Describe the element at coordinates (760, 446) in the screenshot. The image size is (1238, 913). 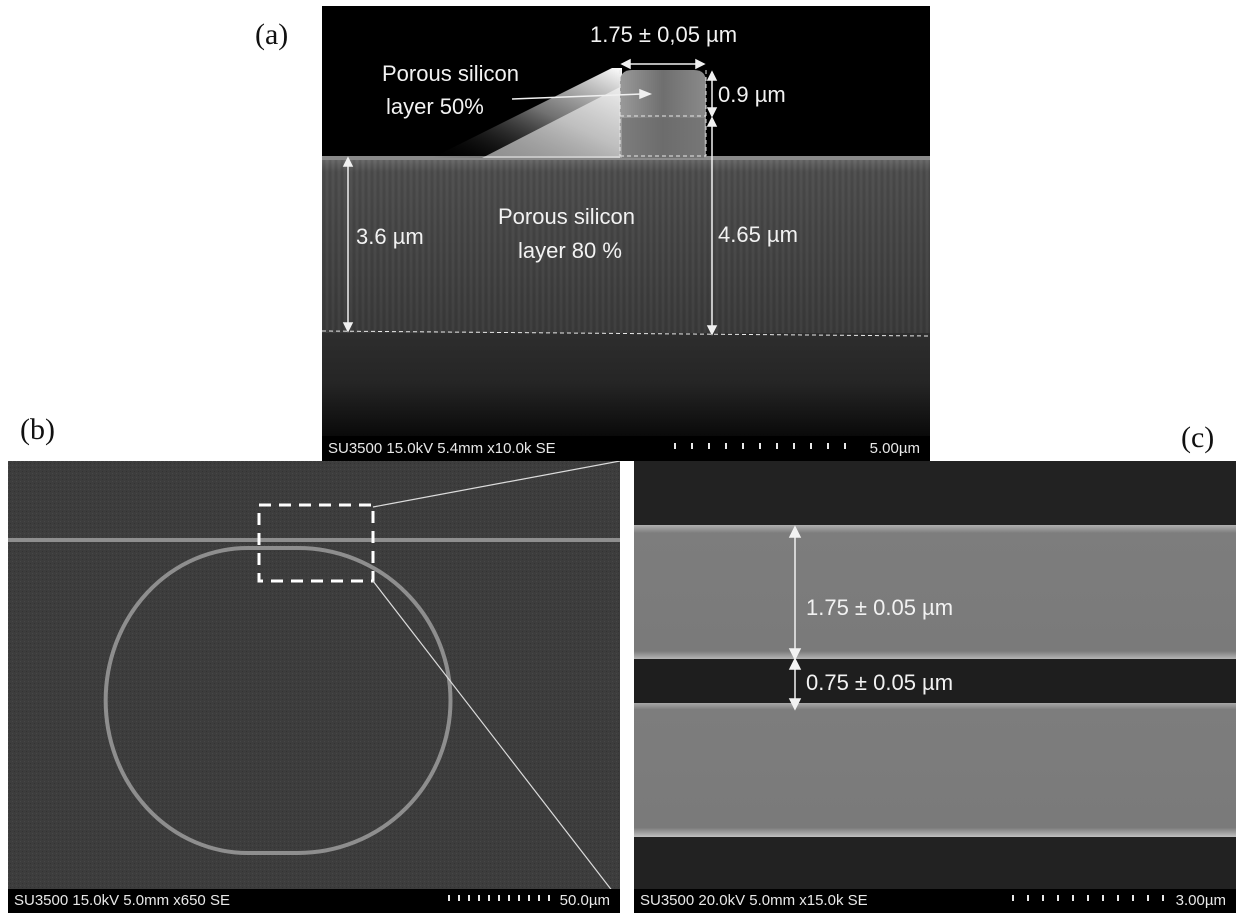
I see `scale-bar-a` at that location.